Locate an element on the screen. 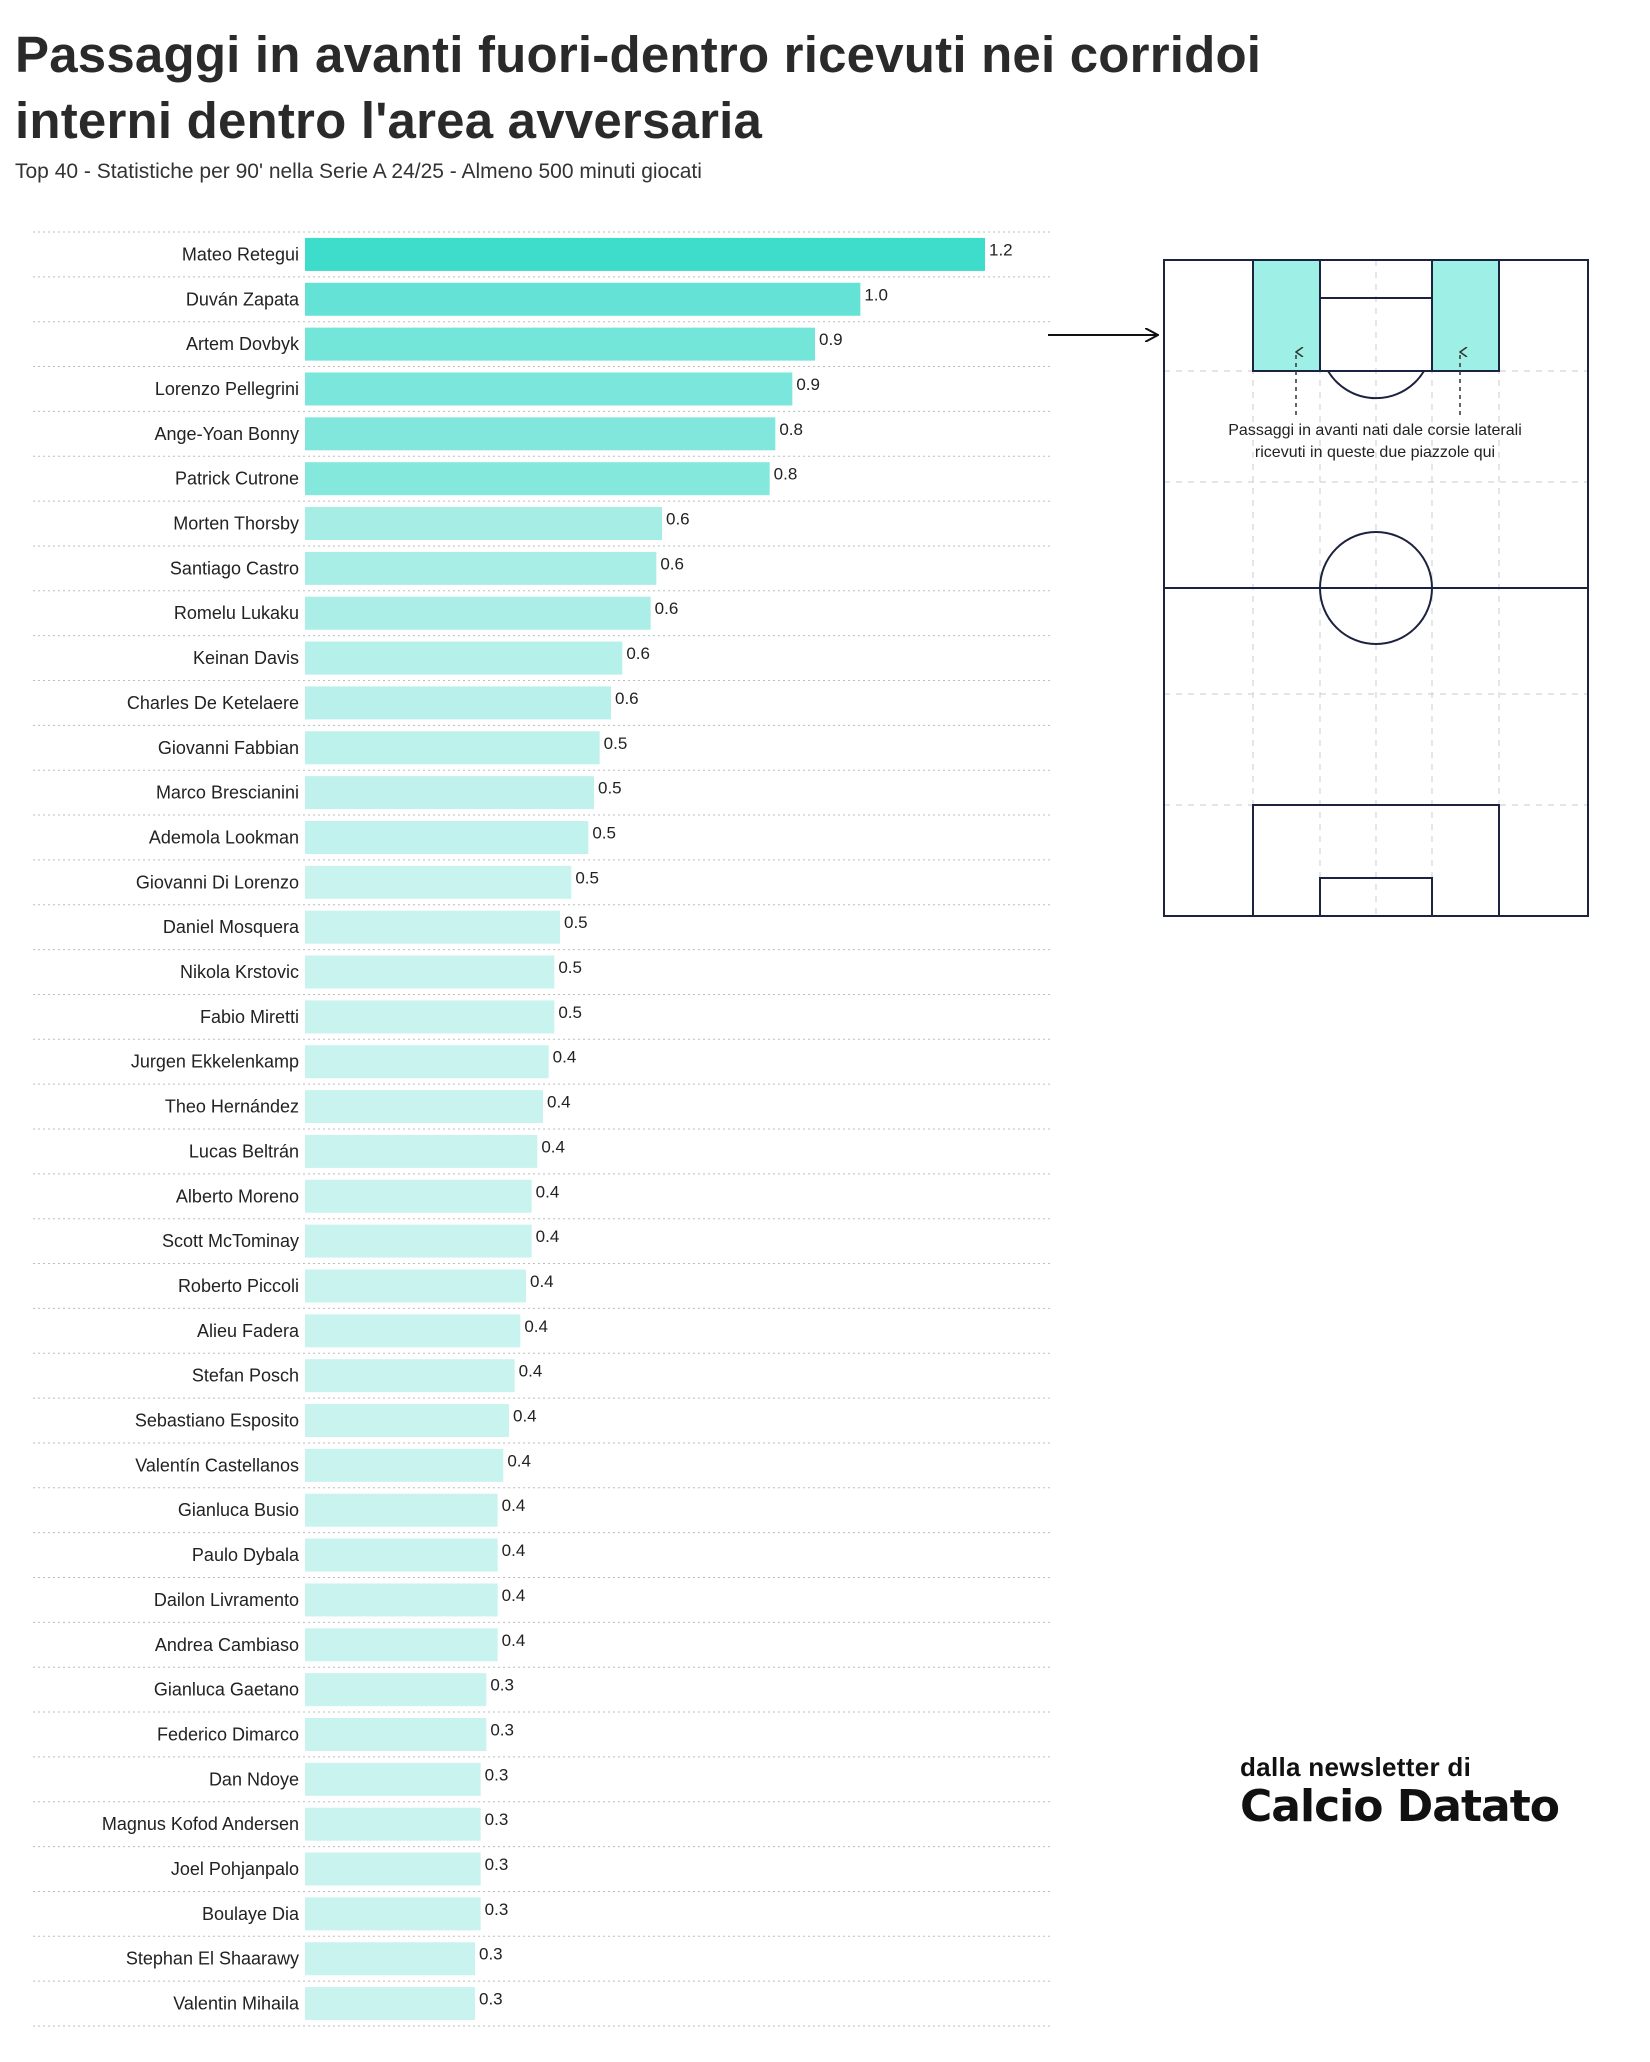 Image resolution: width=1650 pixels, height=2062 pixels. category-label: Sebastiano Esposito is located at coordinates (217, 1421).